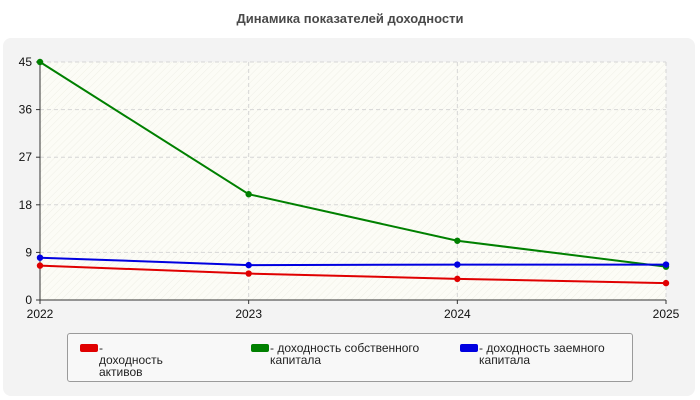  I want to click on x-tick-label: 2023, so click(248, 314).